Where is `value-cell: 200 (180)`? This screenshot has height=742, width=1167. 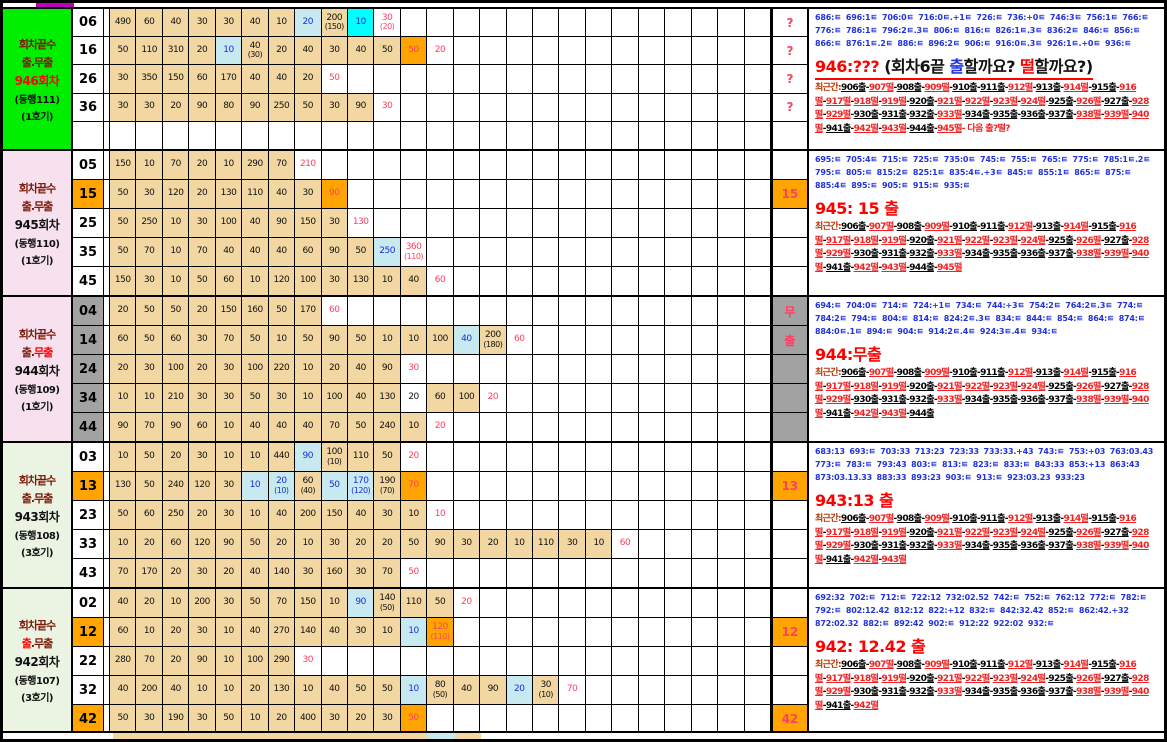
value-cell: 200 (180) is located at coordinates (493, 340).